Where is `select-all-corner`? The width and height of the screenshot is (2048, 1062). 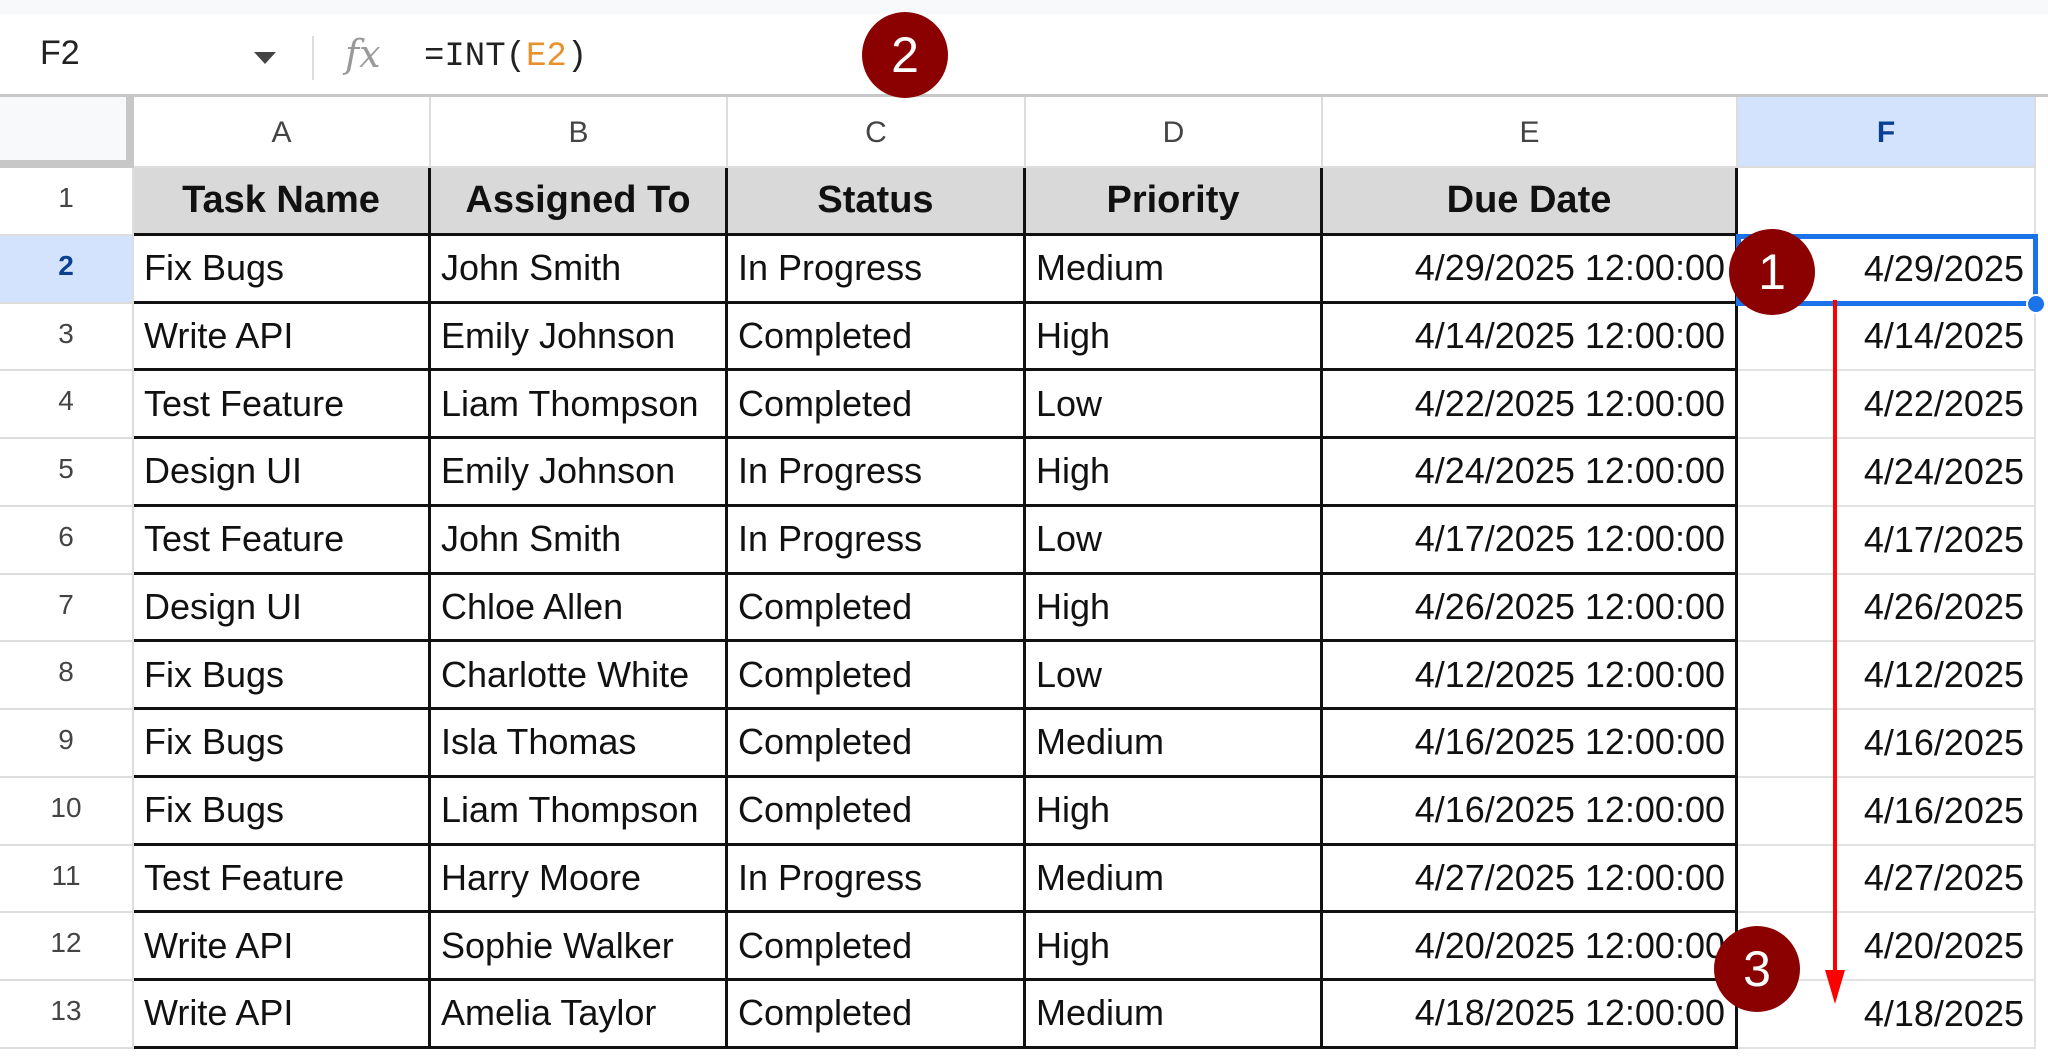
select-all-corner is located at coordinates (67, 132).